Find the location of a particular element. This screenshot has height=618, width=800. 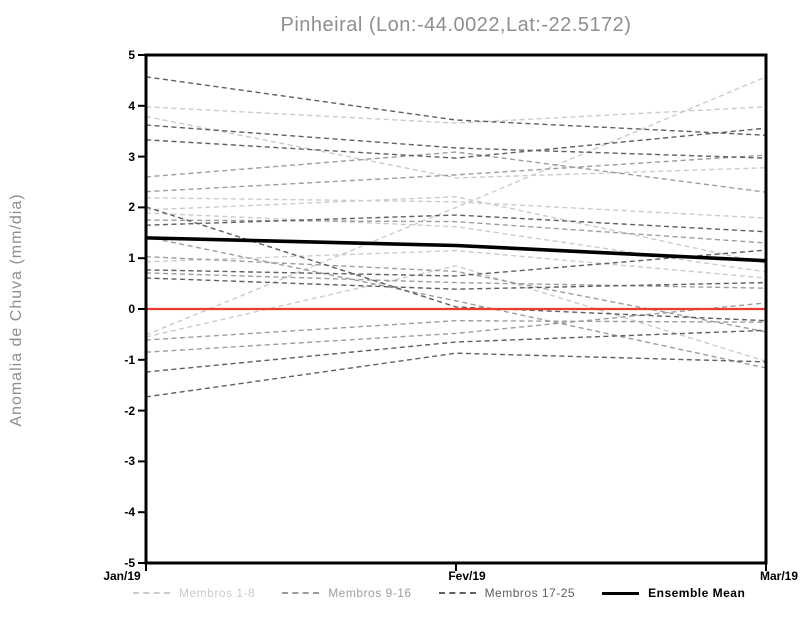

y-tick-label: 4 is located at coordinates (131, 105).